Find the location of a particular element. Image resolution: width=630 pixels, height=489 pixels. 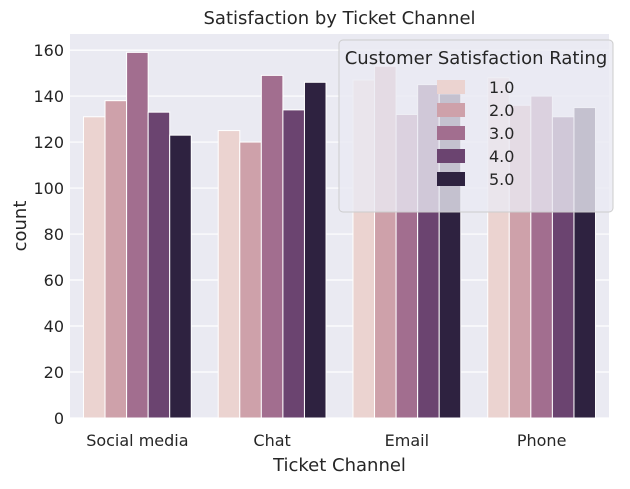

legend-label: 3.0 is located at coordinates (501, 133).